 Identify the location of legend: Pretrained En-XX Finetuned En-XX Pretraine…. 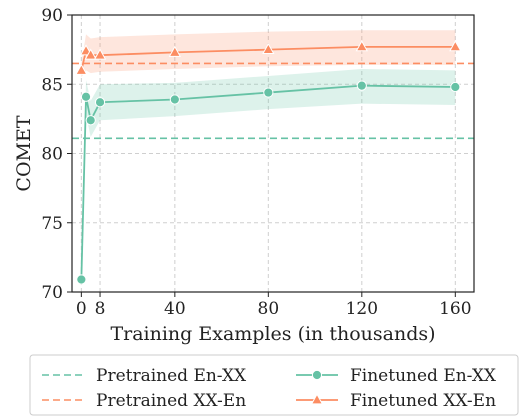
(274, 385).